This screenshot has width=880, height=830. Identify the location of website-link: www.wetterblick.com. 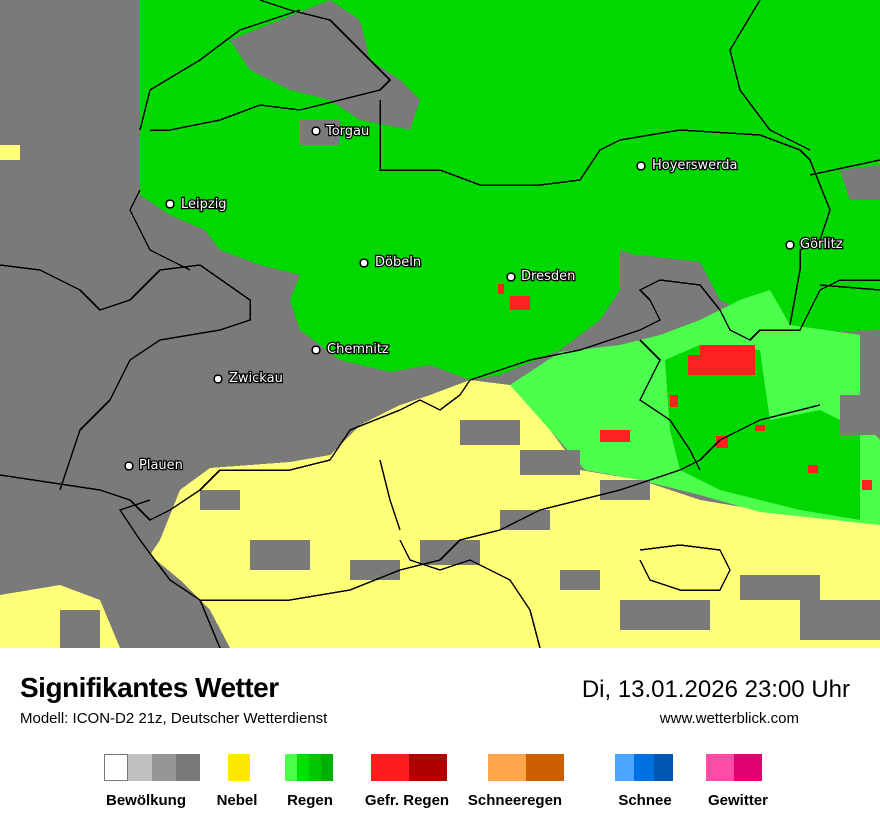
(729, 718).